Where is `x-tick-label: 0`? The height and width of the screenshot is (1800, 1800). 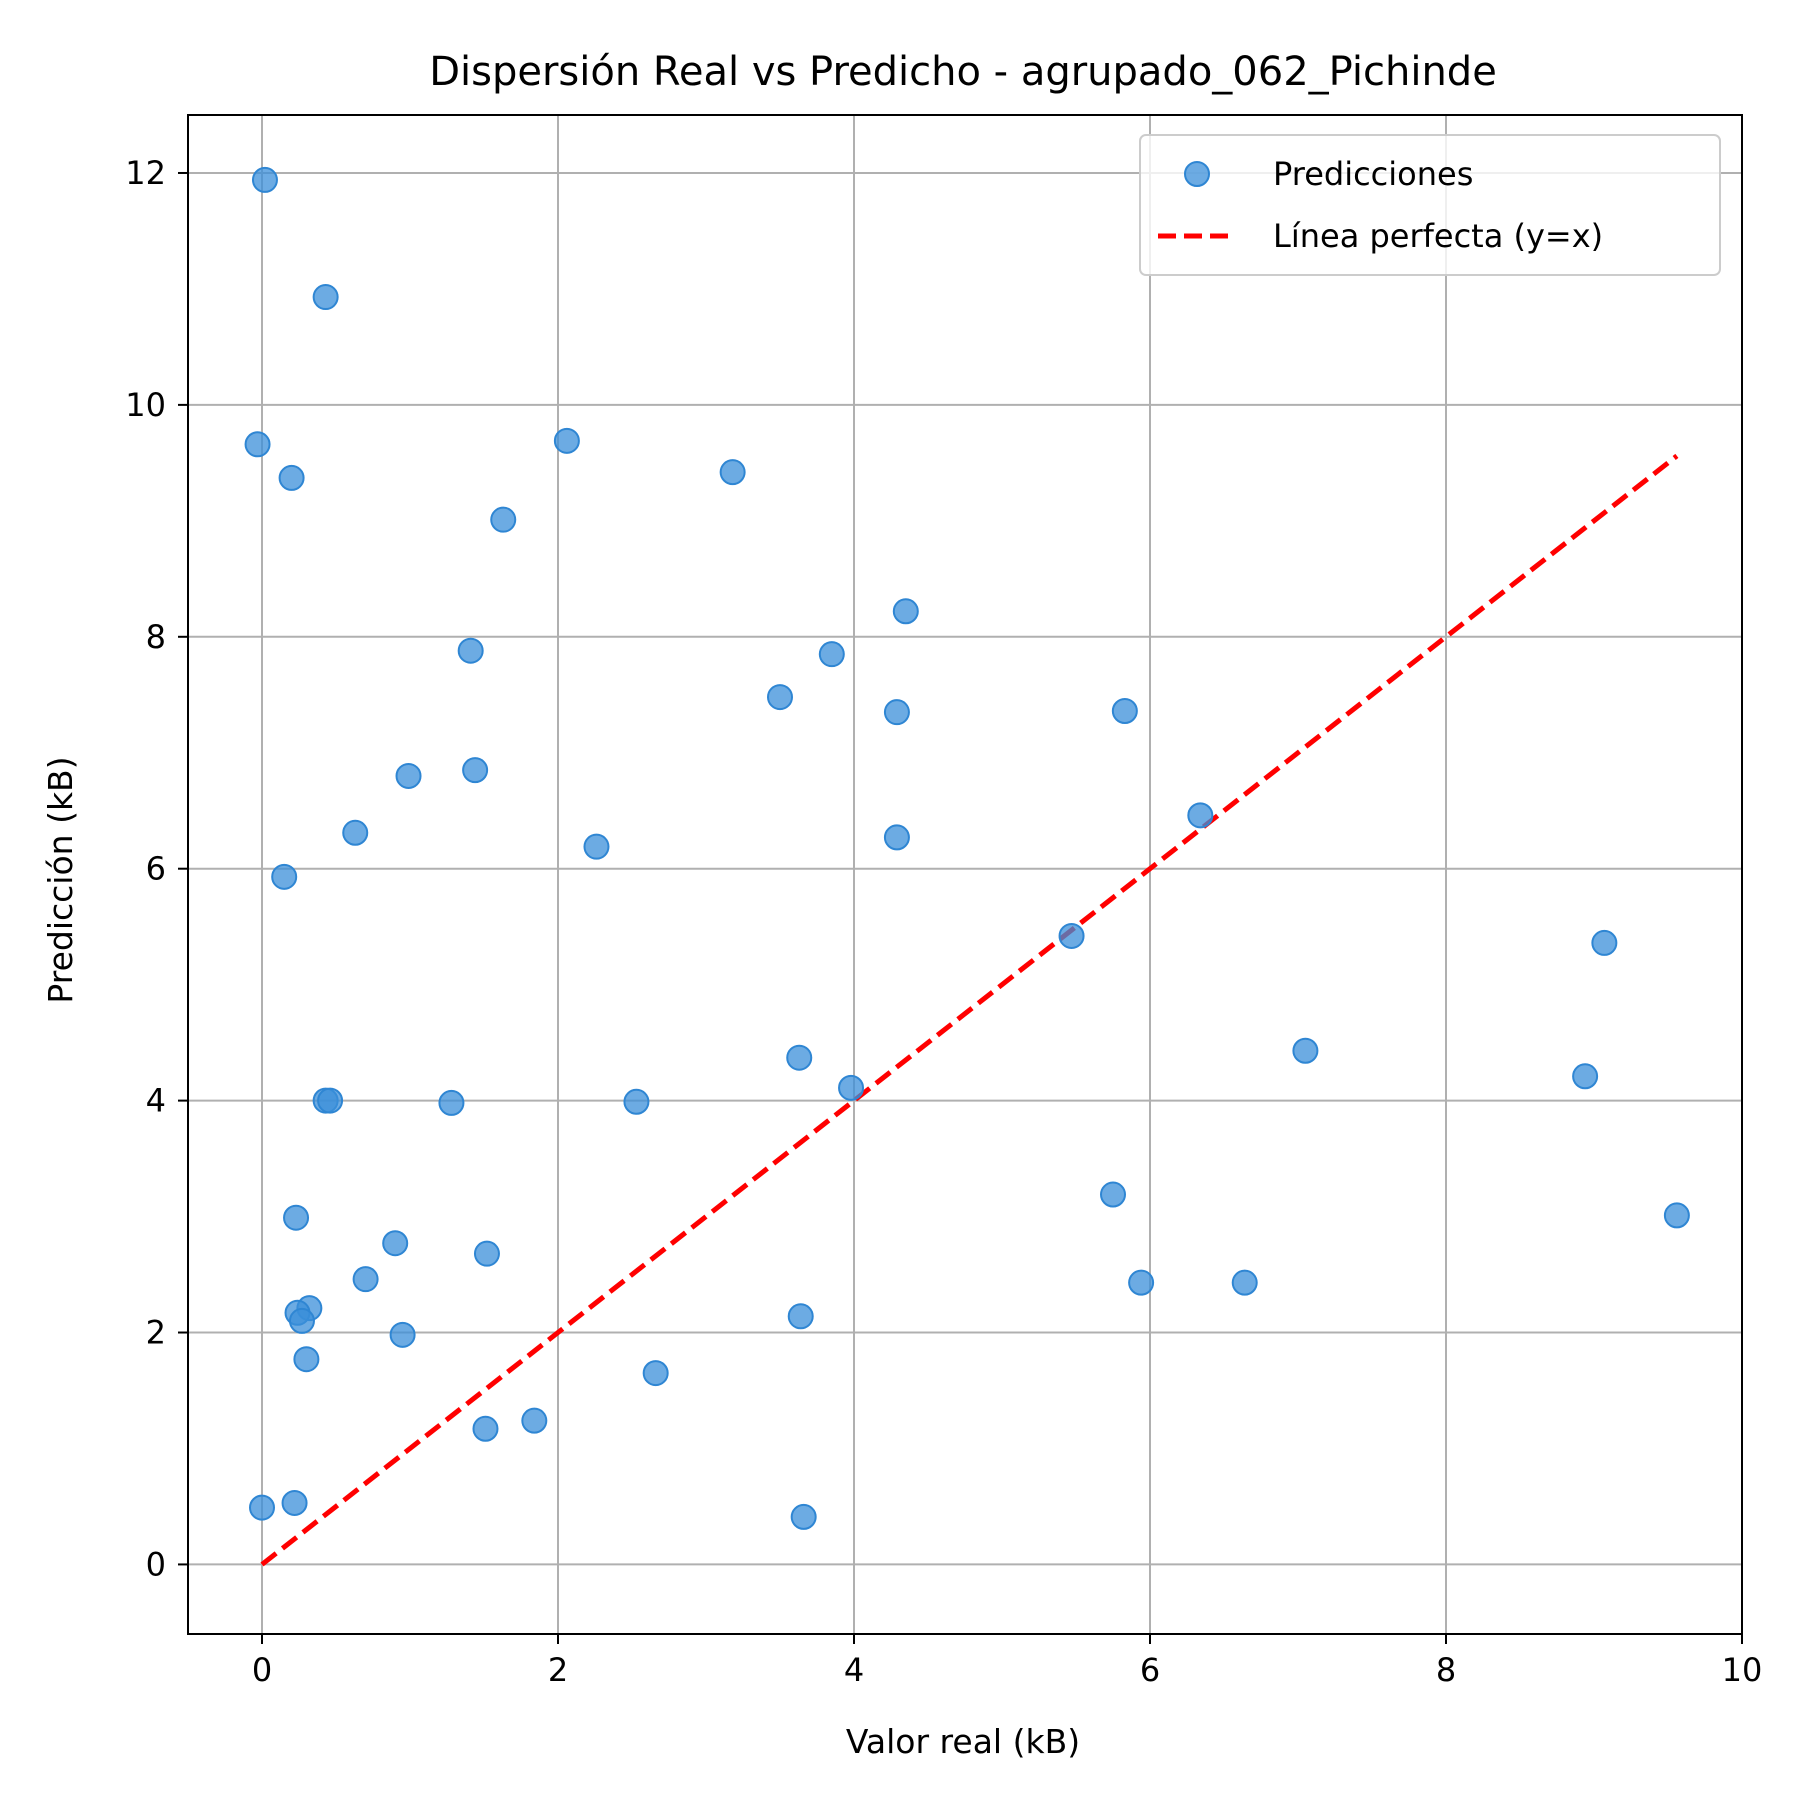 x-tick-label: 0 is located at coordinates (262, 1670).